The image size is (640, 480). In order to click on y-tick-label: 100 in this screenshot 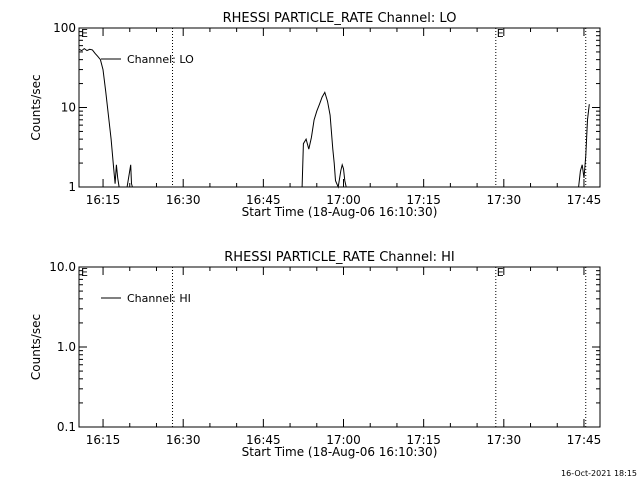, I will do `click(64, 28)`.